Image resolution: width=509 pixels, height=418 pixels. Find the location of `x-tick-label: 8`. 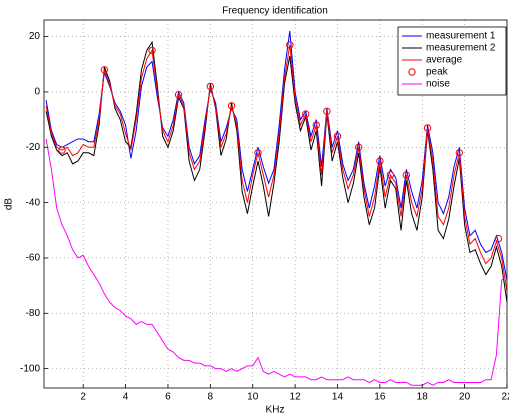

x-tick-label: 8 is located at coordinates (211, 397).